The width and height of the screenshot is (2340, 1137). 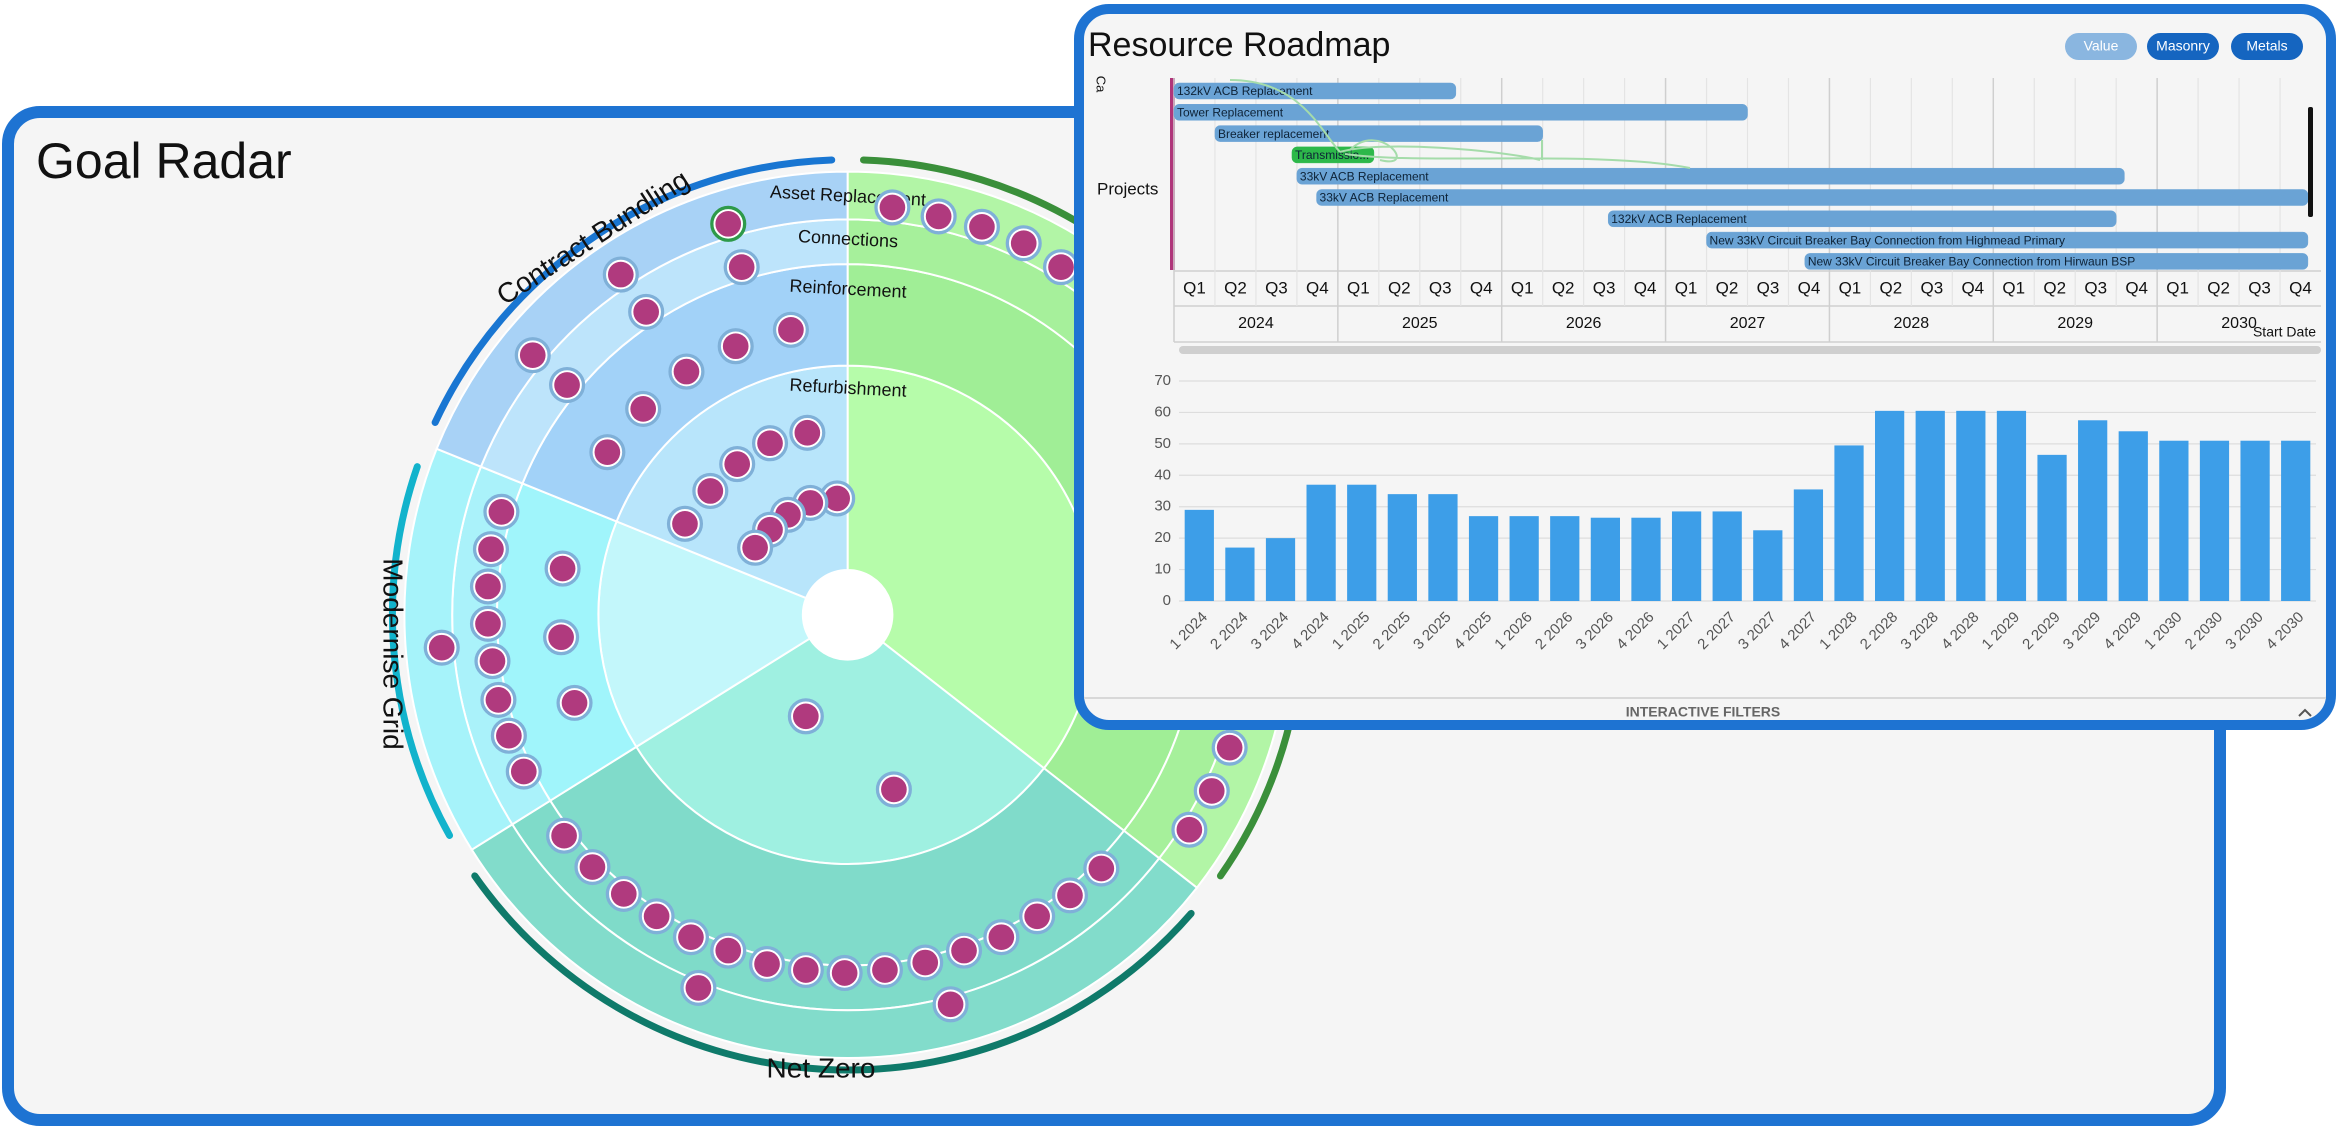 I want to click on horizontal-scrollbar, so click(x=1750, y=350).